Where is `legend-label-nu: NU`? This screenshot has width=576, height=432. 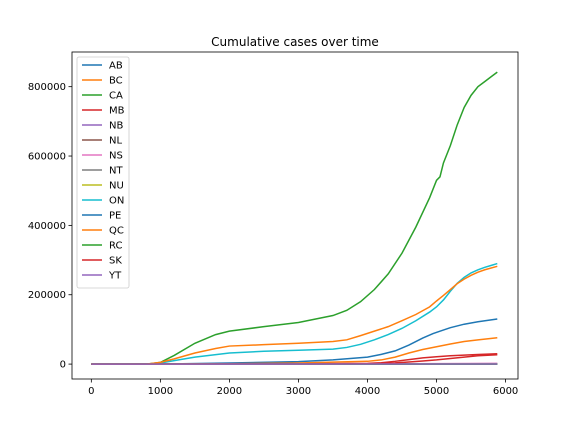 legend-label-nu: NU is located at coordinates (116, 186).